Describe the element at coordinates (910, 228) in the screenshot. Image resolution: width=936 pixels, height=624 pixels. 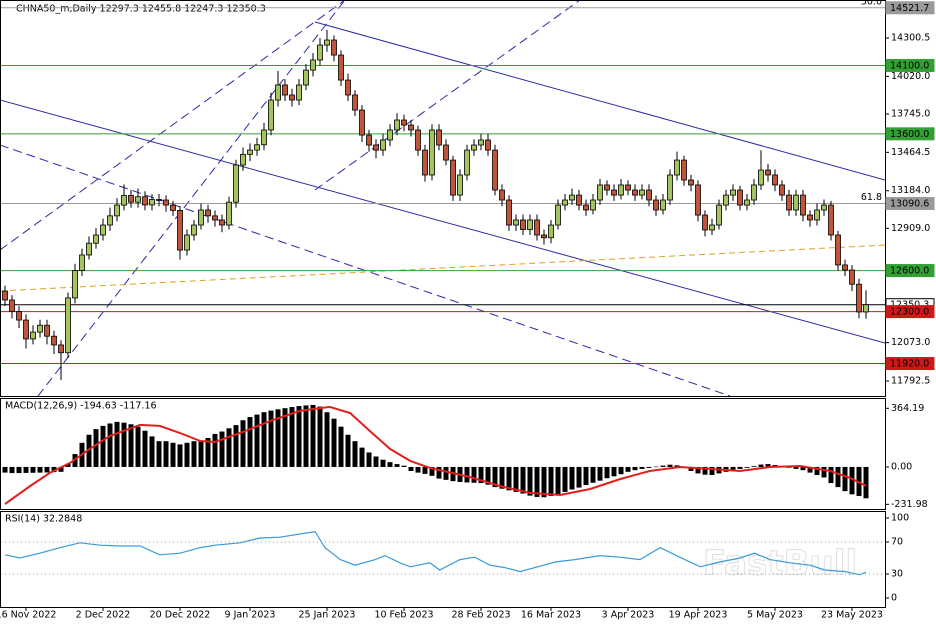
I see `y-tick-label: 12909.0` at that location.